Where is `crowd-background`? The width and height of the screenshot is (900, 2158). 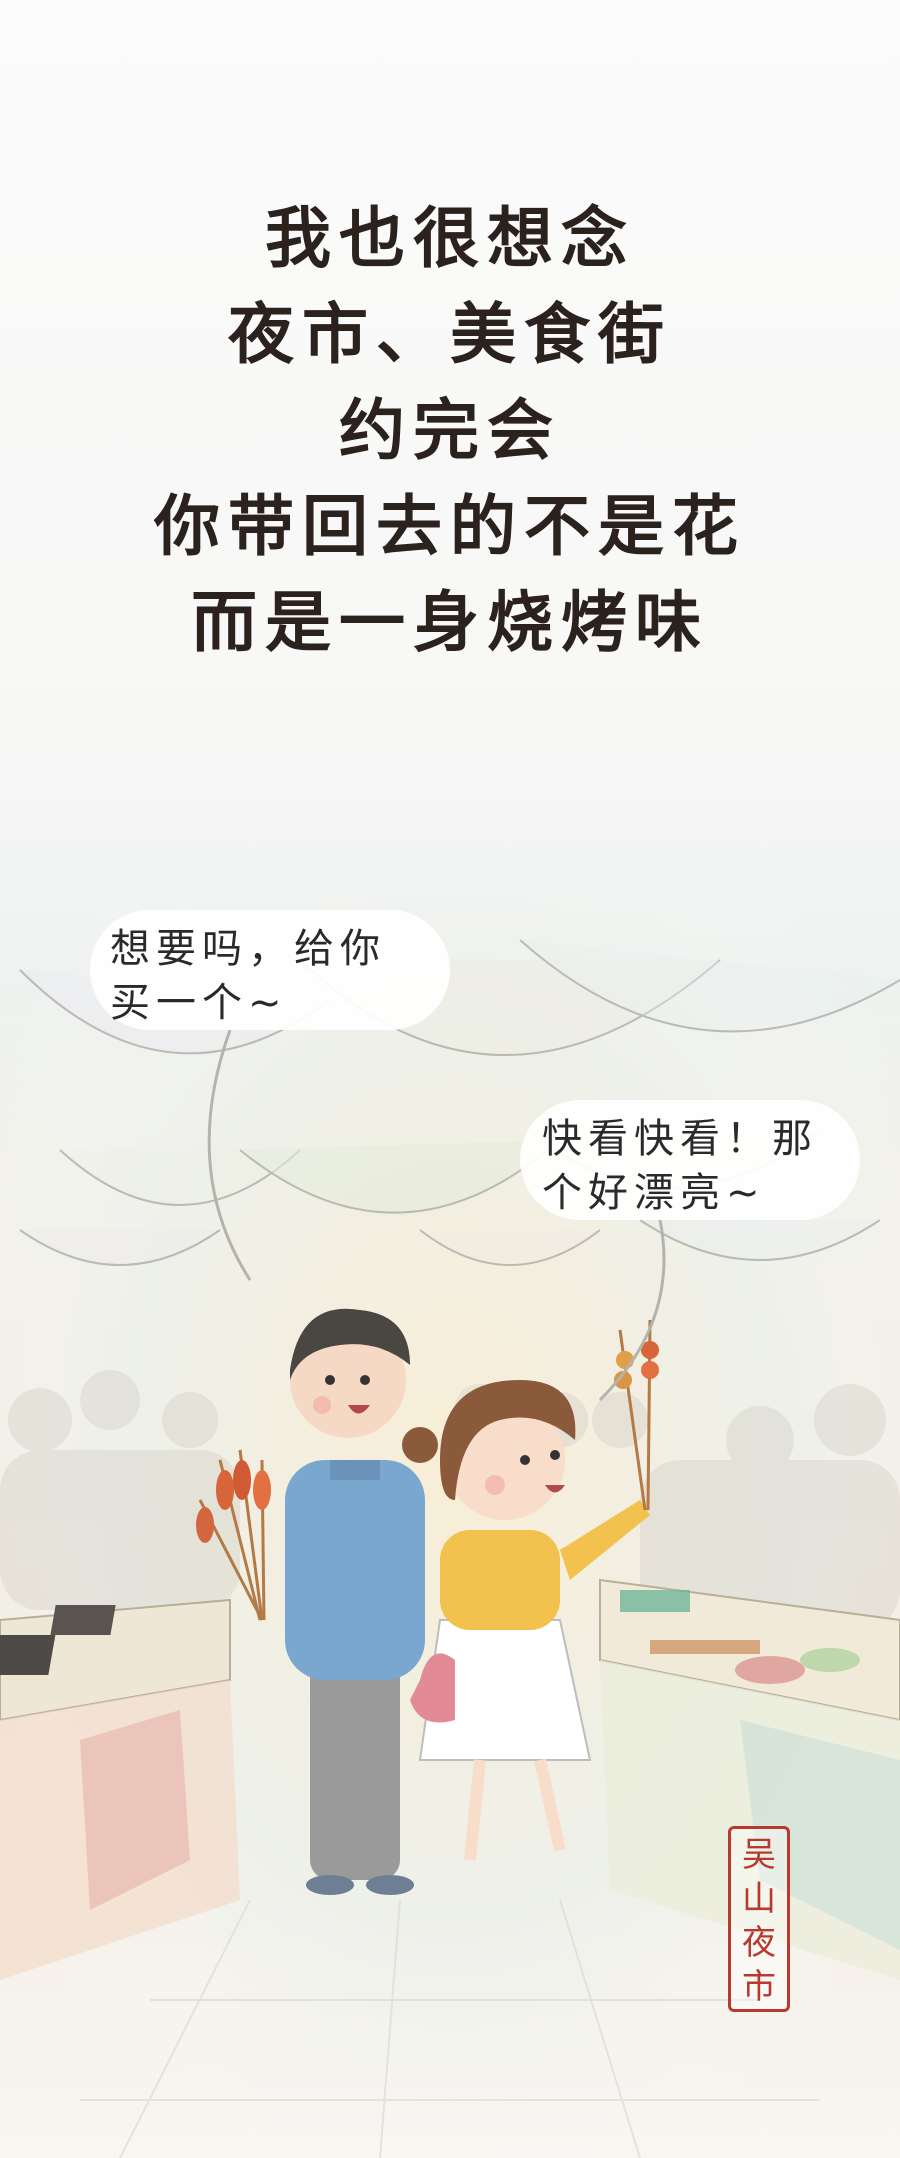
crowd-background is located at coordinates (450, 1500).